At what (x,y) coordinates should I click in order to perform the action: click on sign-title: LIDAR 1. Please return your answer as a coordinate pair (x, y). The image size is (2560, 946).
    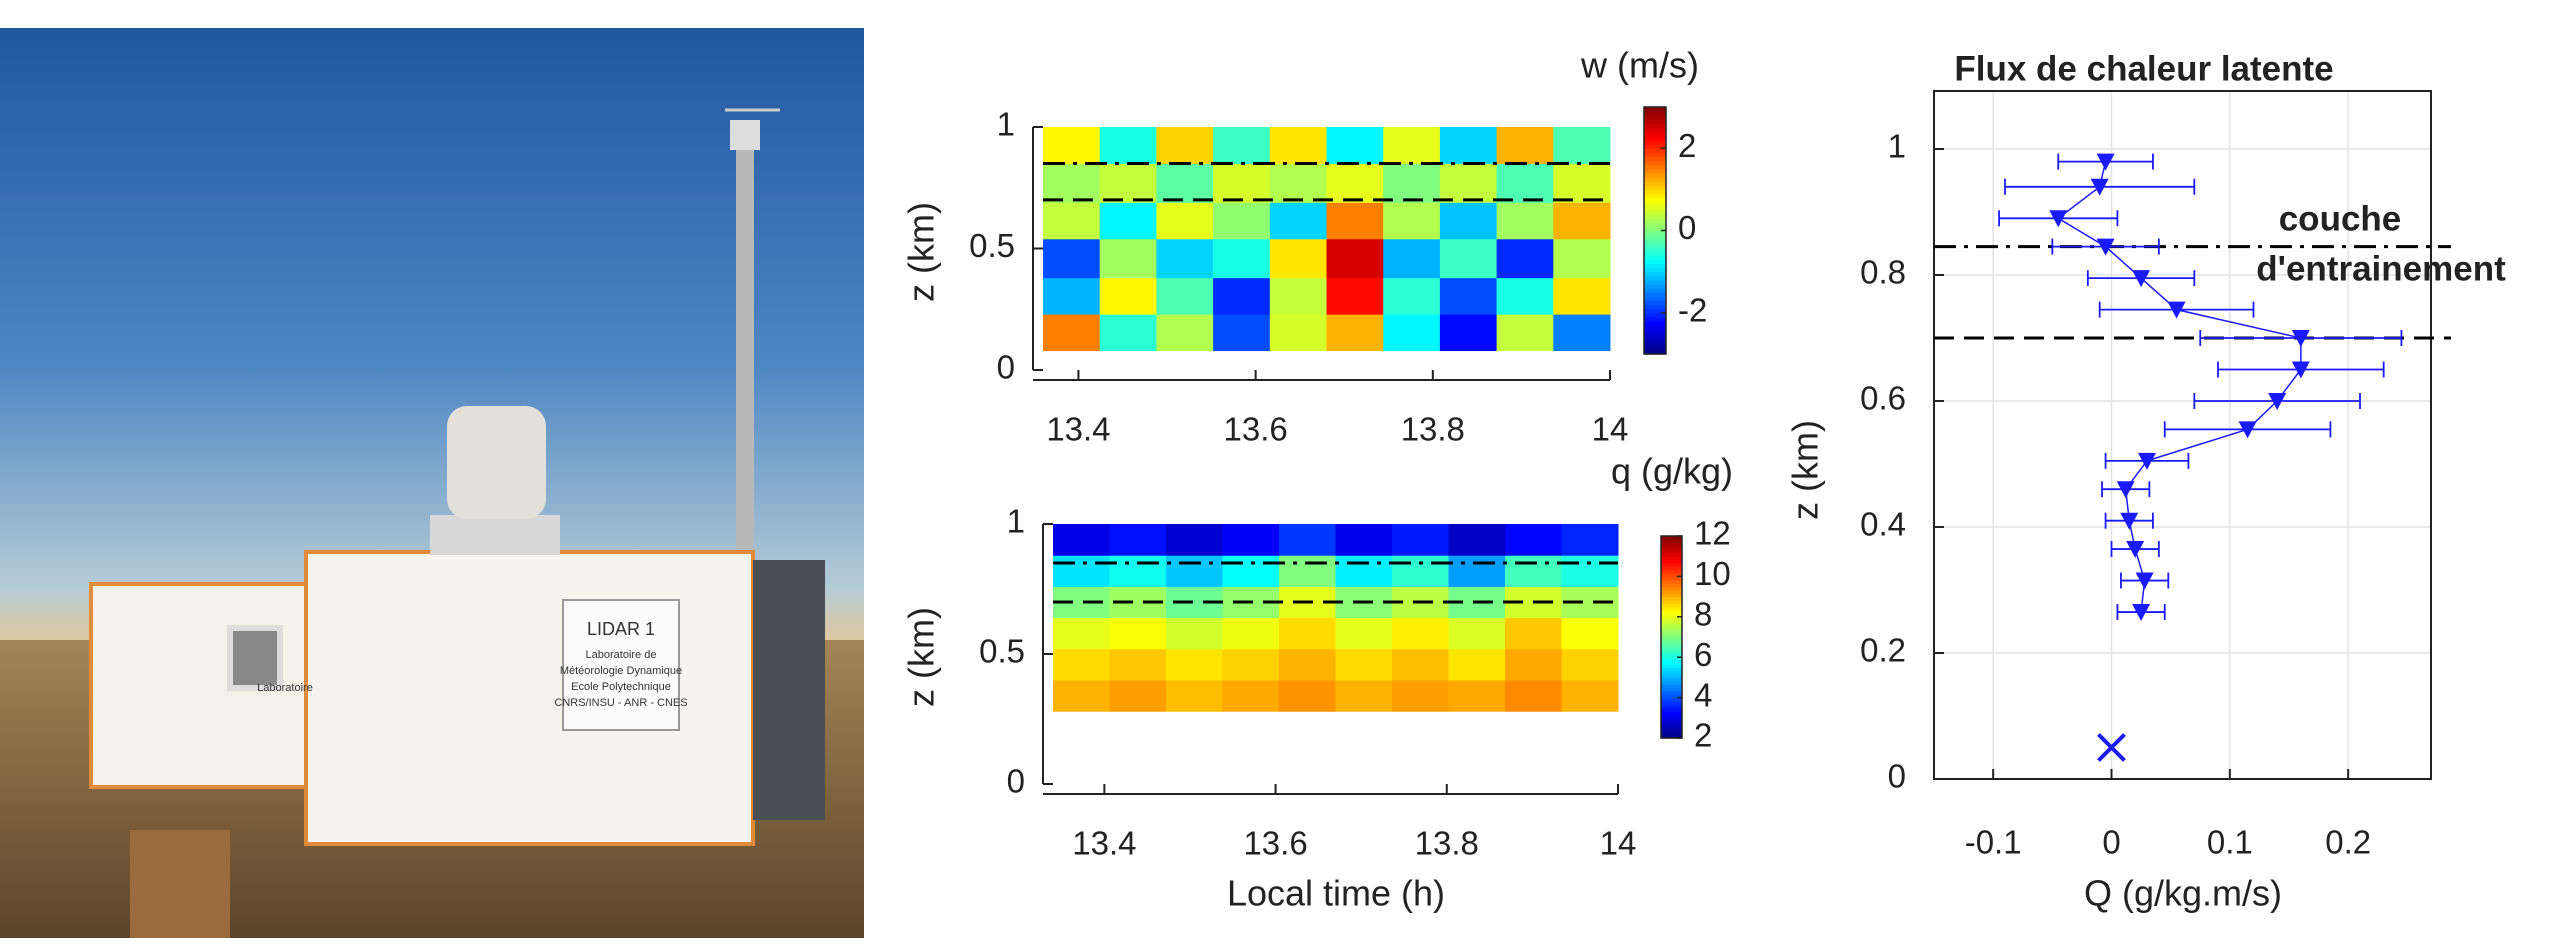
    Looking at the image, I should click on (621, 629).